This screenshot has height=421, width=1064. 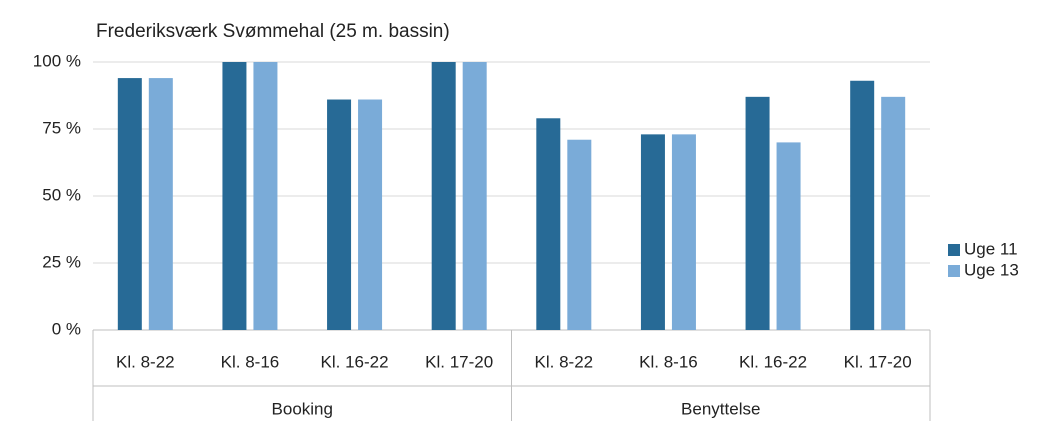 I want to click on y-tick-label: 75 %, so click(x=61, y=127).